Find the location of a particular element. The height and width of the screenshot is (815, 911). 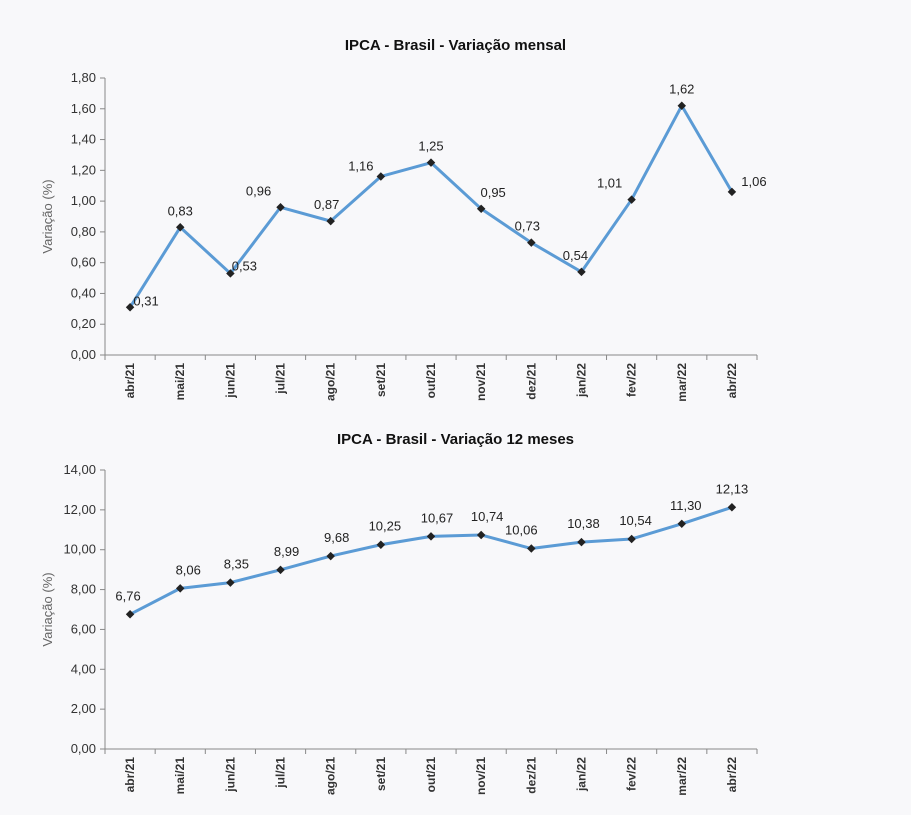

y-tick-label: 1,20 is located at coordinates (83, 169).